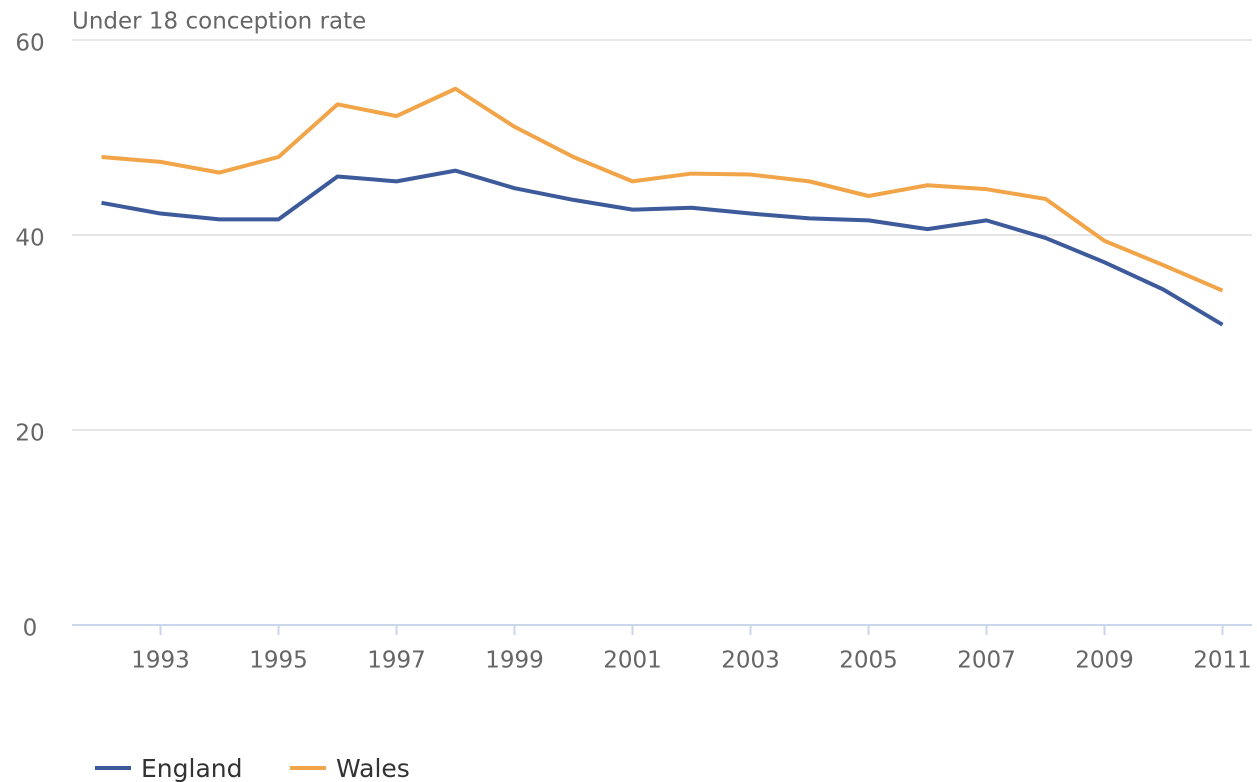 Image resolution: width=1257 pixels, height=782 pixels. What do you see at coordinates (30, 629) in the screenshot?
I see `y-tick-label: 0` at bounding box center [30, 629].